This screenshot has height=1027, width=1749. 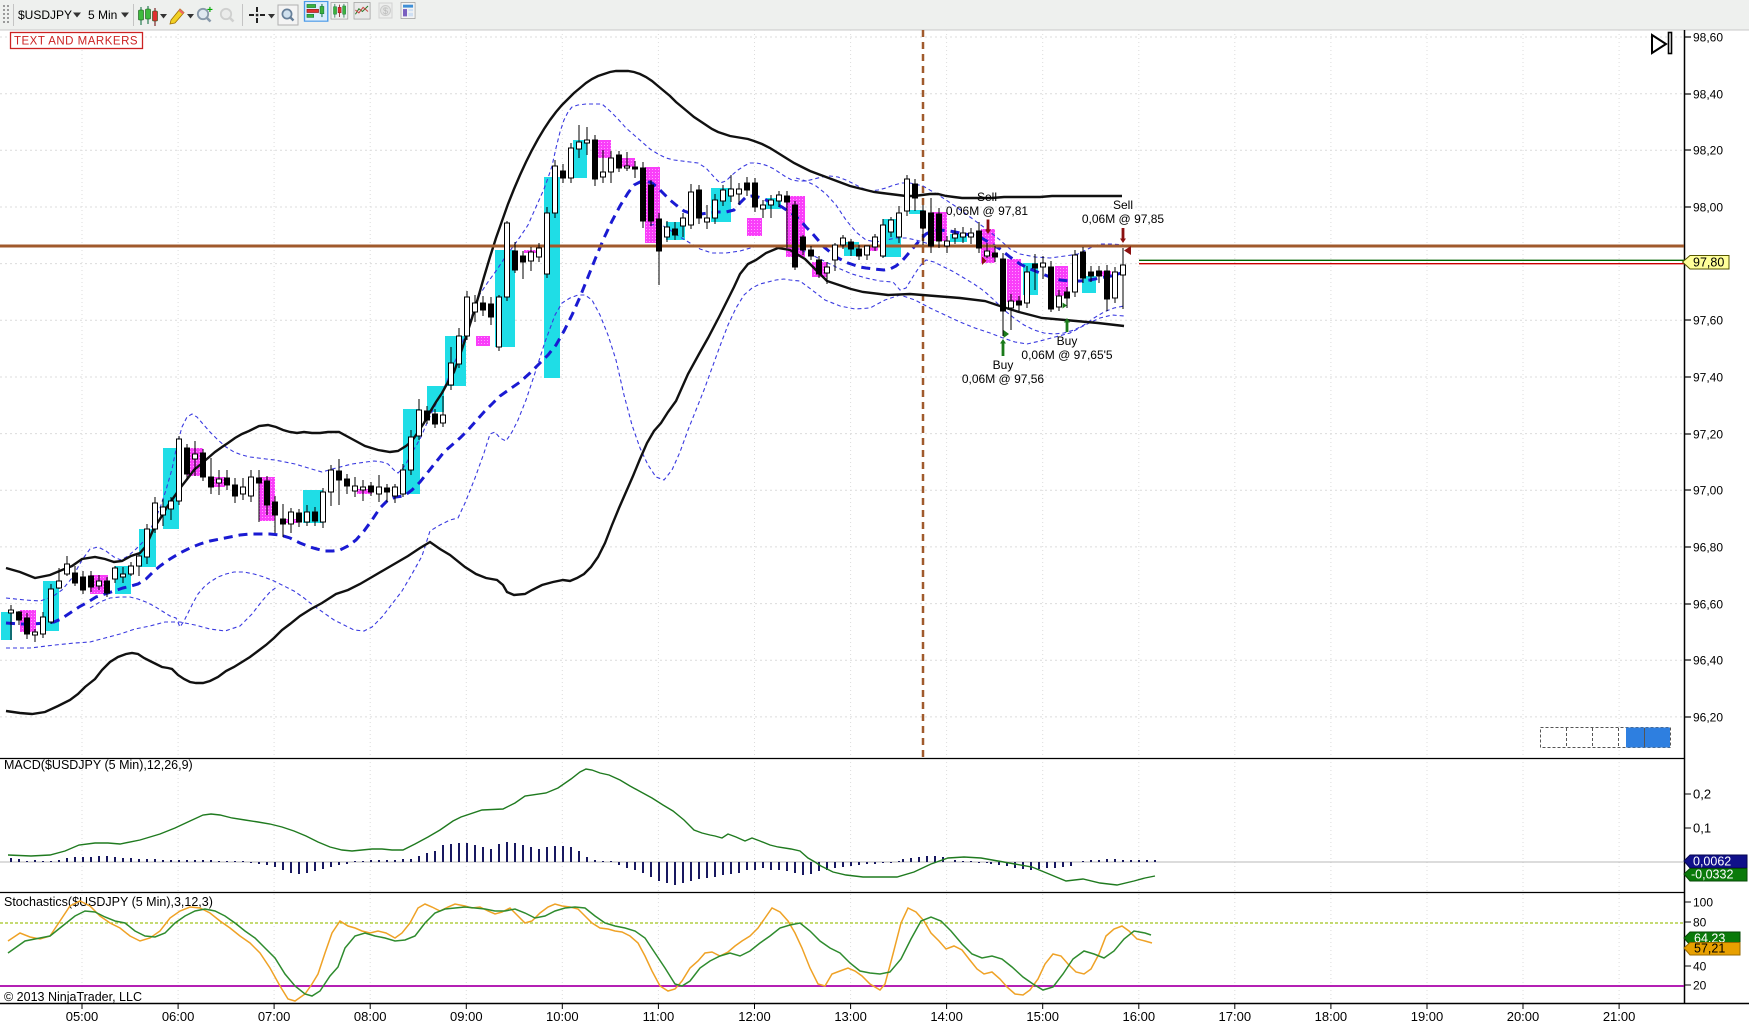 I want to click on svg-text: 14:00, so click(x=946, y=1016).